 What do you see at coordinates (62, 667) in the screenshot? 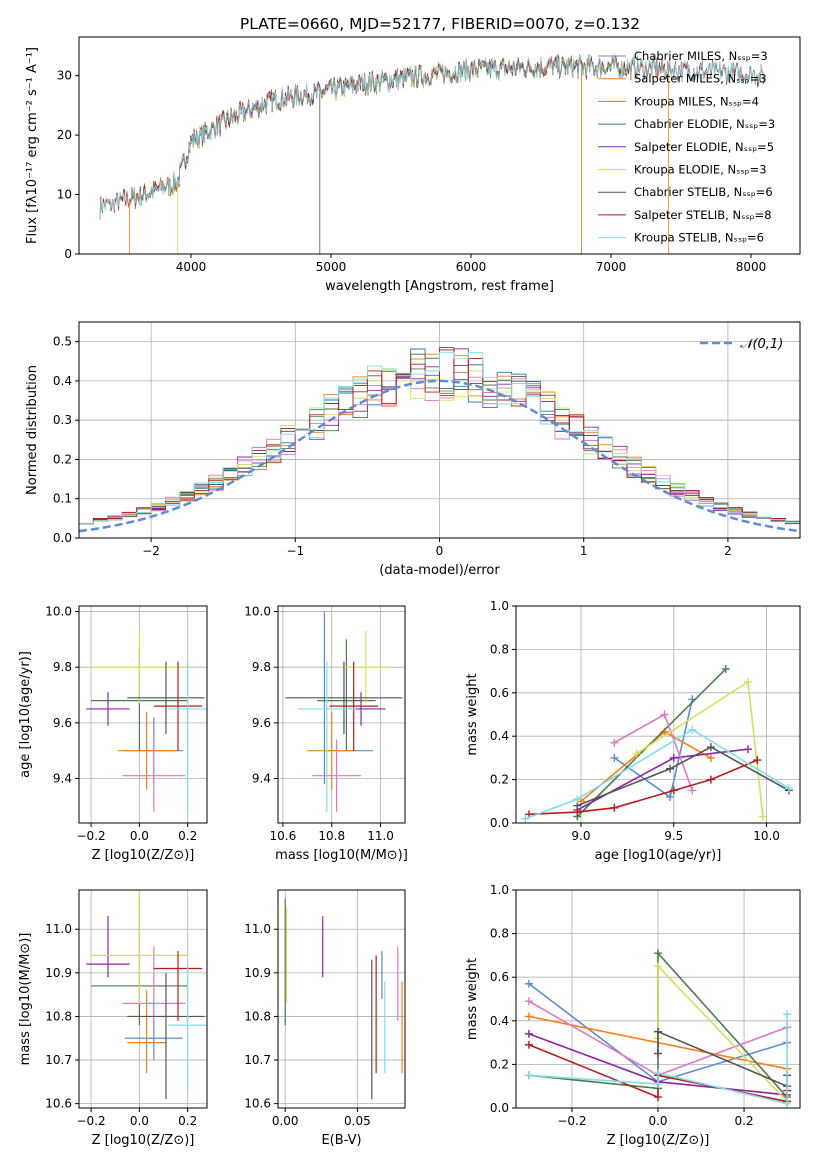
I see `y-tick-label: 9.8` at bounding box center [62, 667].